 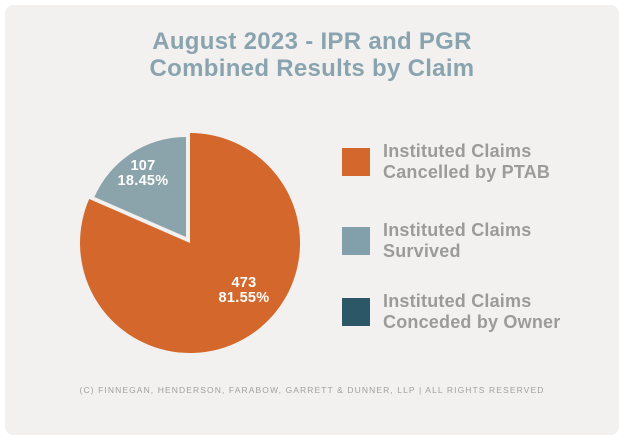 I want to click on pie-label-value: 473, so click(x=244, y=283).